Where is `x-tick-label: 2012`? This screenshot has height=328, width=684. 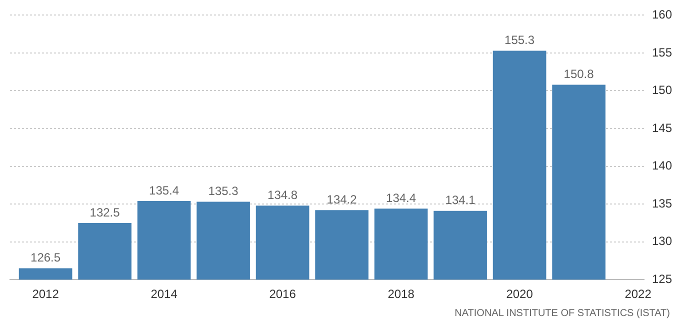 x-tick-label: 2012 is located at coordinates (46, 294).